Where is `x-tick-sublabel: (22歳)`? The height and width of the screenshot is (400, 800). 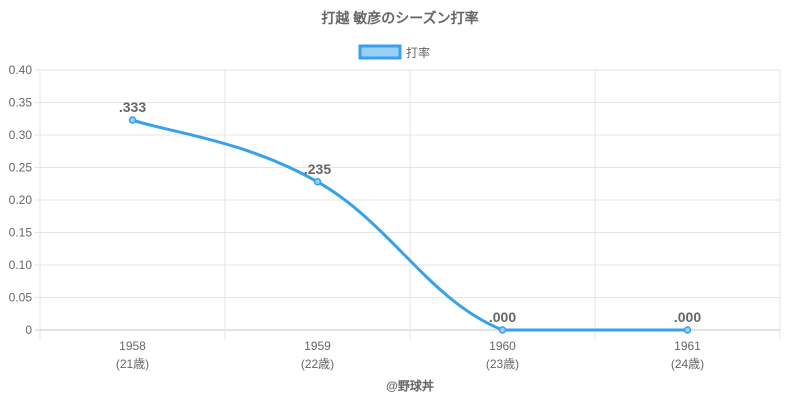 x-tick-sublabel: (22歳) is located at coordinates (317, 364).